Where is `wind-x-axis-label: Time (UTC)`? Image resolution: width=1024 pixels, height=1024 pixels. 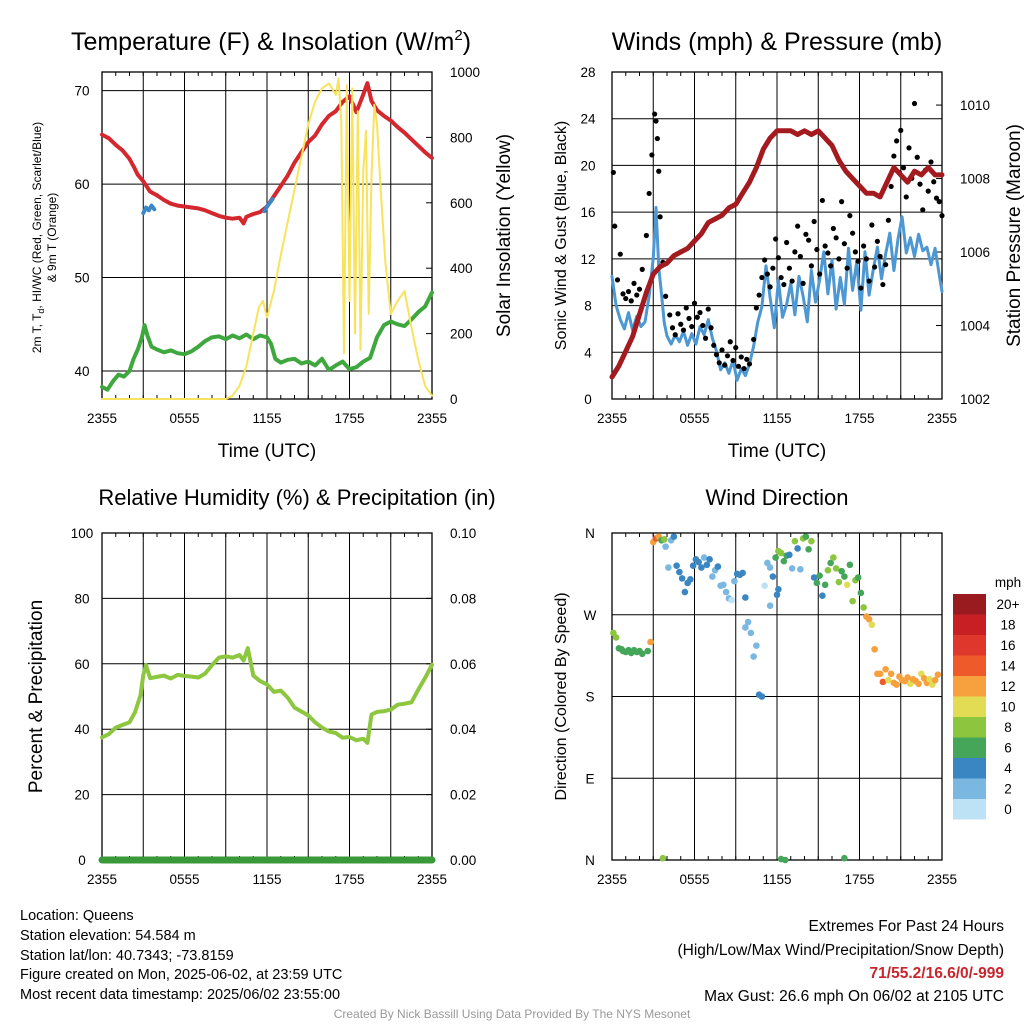 wind-x-axis-label: Time (UTC) is located at coordinates (777, 451).